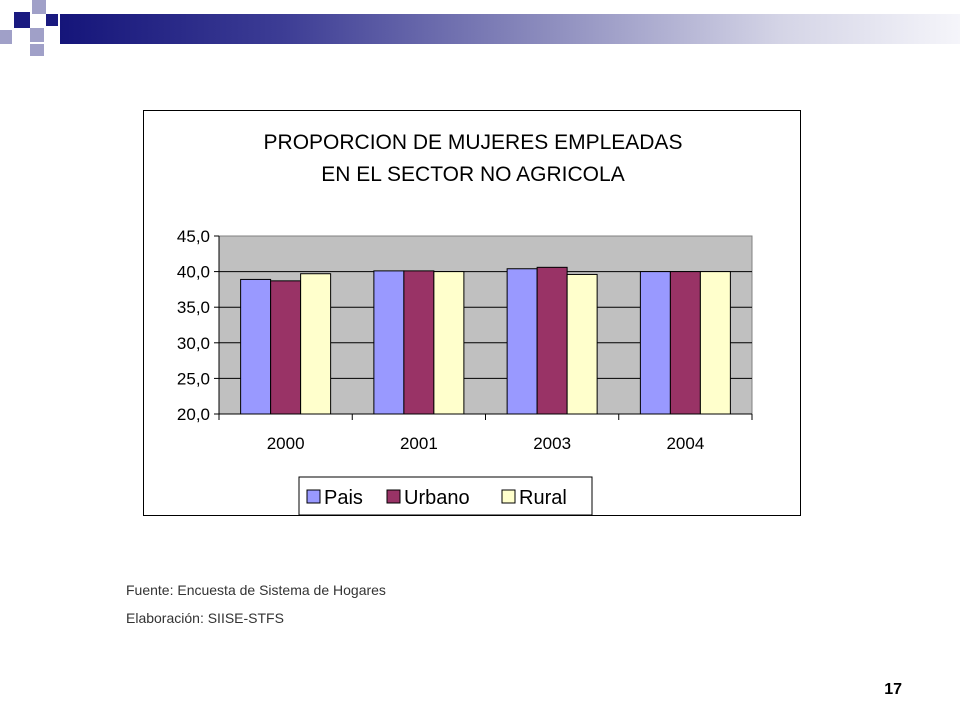 The image size is (960, 720). Describe the element at coordinates (286, 347) in the screenshot. I see `bar-urbano-2000` at that location.